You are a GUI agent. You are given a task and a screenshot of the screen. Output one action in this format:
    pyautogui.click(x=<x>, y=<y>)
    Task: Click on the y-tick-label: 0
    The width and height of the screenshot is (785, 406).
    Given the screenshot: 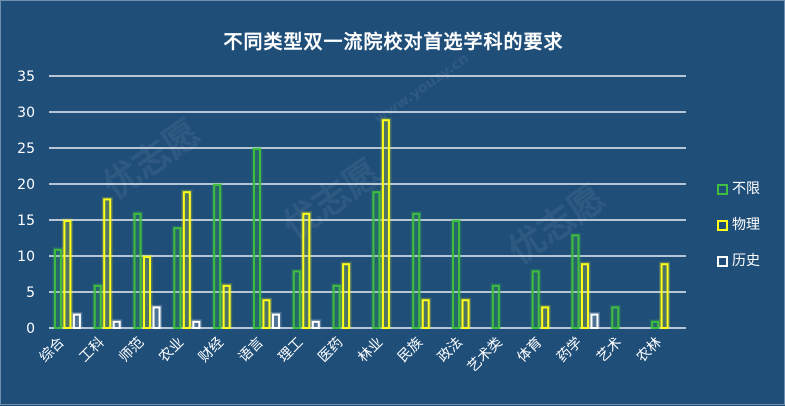 What is the action you would take?
    pyautogui.click(x=30, y=329)
    